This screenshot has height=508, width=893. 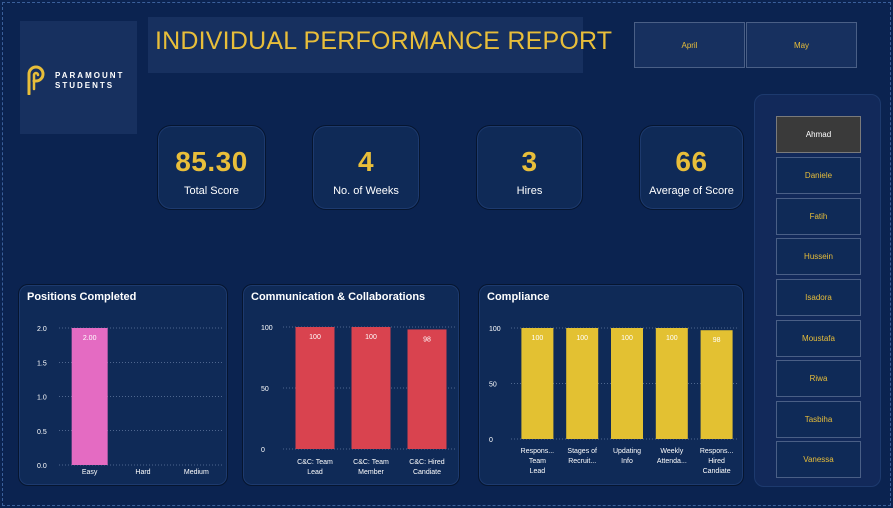 What do you see at coordinates (371, 472) in the screenshot?
I see `x-category-label: Member` at bounding box center [371, 472].